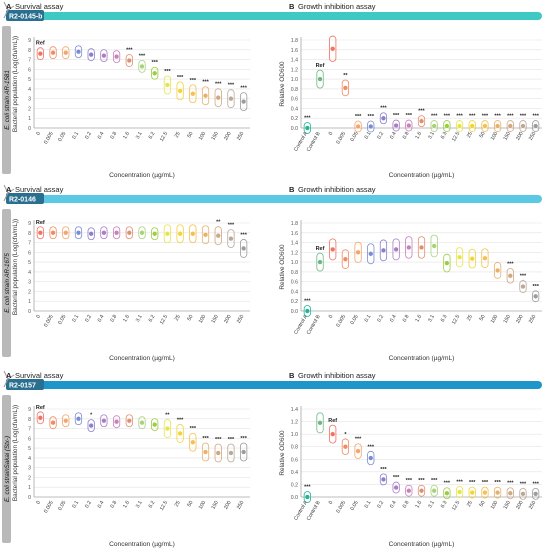 The width and height of the screenshot is (550, 560). I want to click on x-tick-label: 0.005, so click(49, 507).